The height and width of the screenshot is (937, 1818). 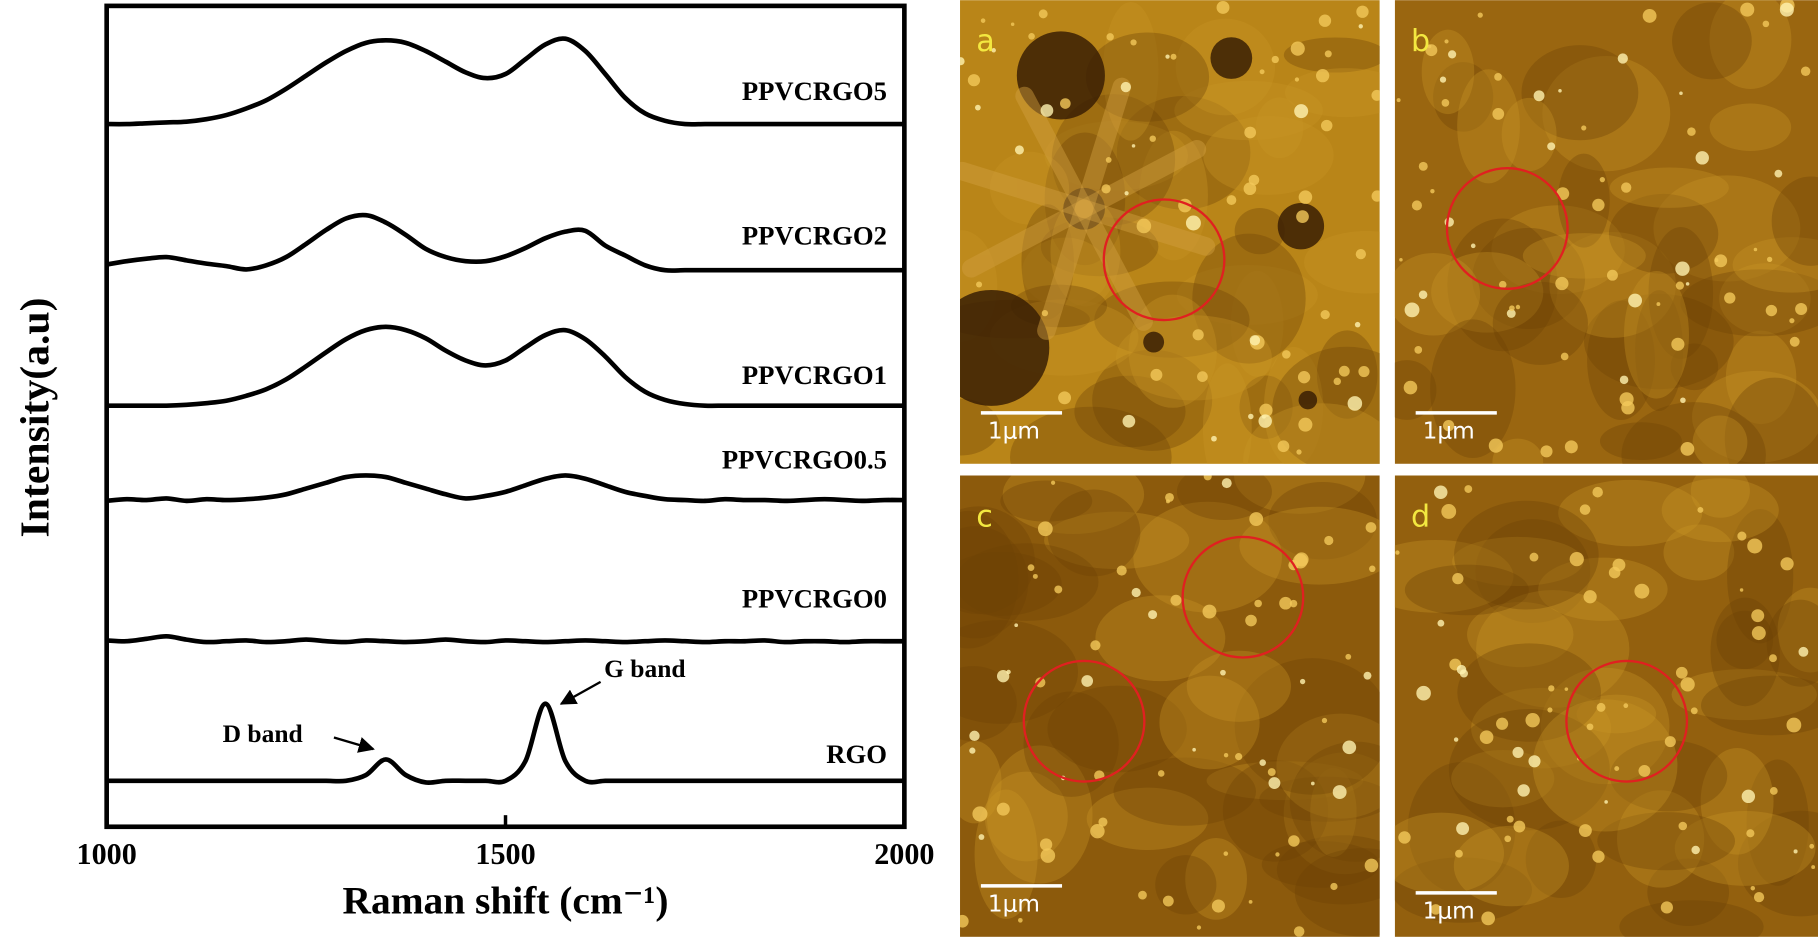 What do you see at coordinates (904, 854) in the screenshot?
I see `x-tick-label: 2000` at bounding box center [904, 854].